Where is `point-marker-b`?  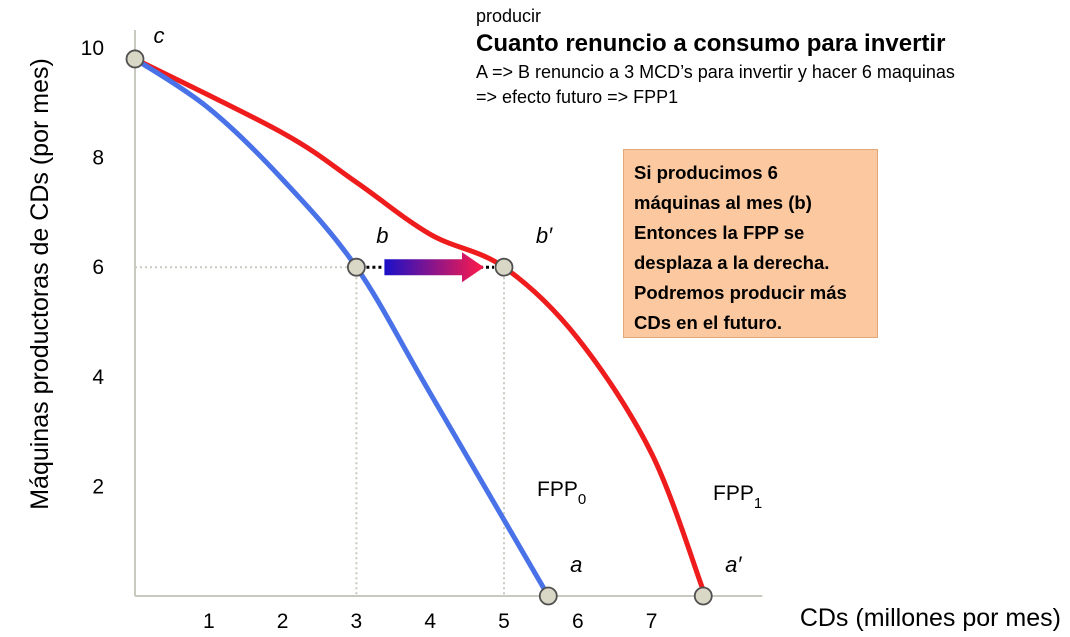 point-marker-b is located at coordinates (356, 267).